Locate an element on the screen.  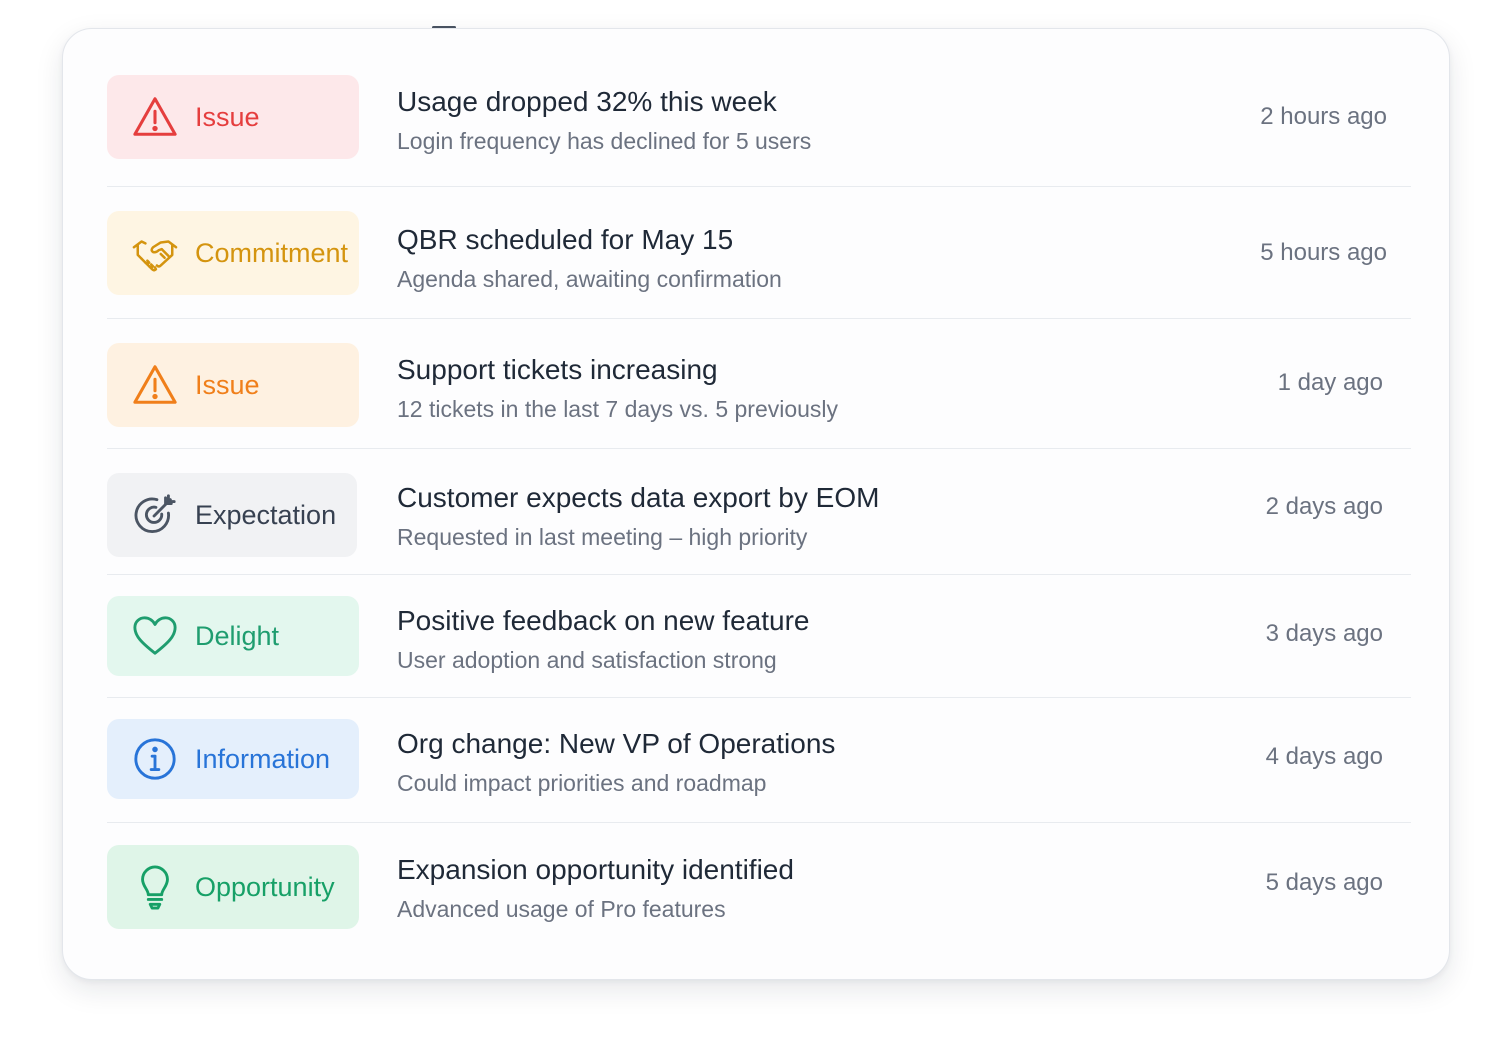
tag-badge-information: Information is located at coordinates (233, 759).